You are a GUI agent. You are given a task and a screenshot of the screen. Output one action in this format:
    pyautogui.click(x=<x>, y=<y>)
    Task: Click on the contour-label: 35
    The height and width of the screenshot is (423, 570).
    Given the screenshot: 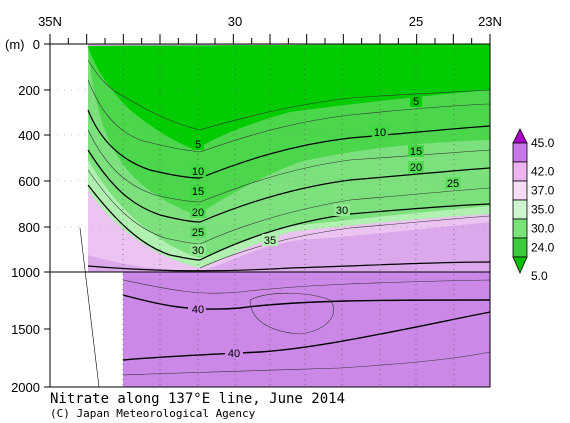 What is the action you would take?
    pyautogui.click(x=270, y=241)
    